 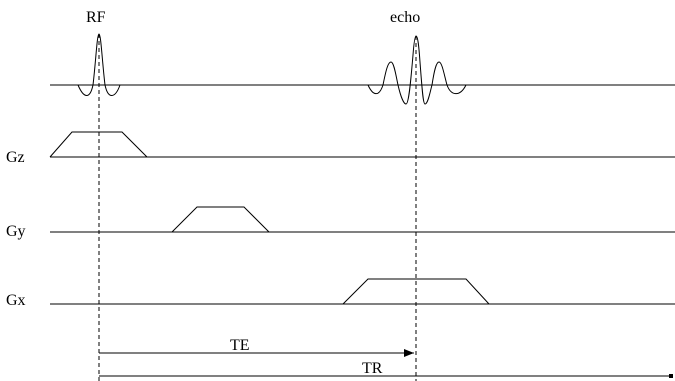 I want to click on gy-gradient-pulse, so click(x=220, y=219).